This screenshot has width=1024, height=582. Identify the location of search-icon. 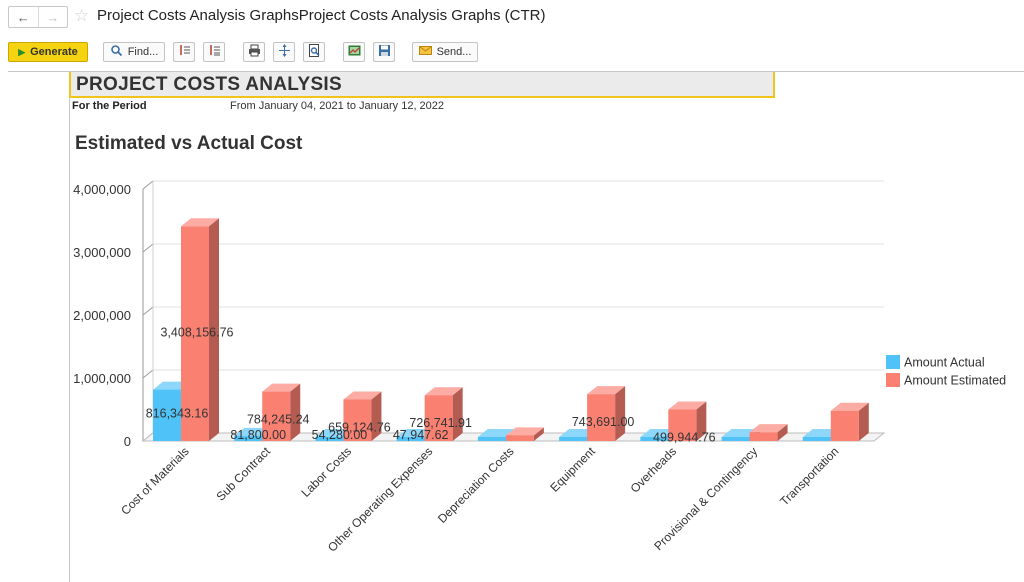
(116, 52).